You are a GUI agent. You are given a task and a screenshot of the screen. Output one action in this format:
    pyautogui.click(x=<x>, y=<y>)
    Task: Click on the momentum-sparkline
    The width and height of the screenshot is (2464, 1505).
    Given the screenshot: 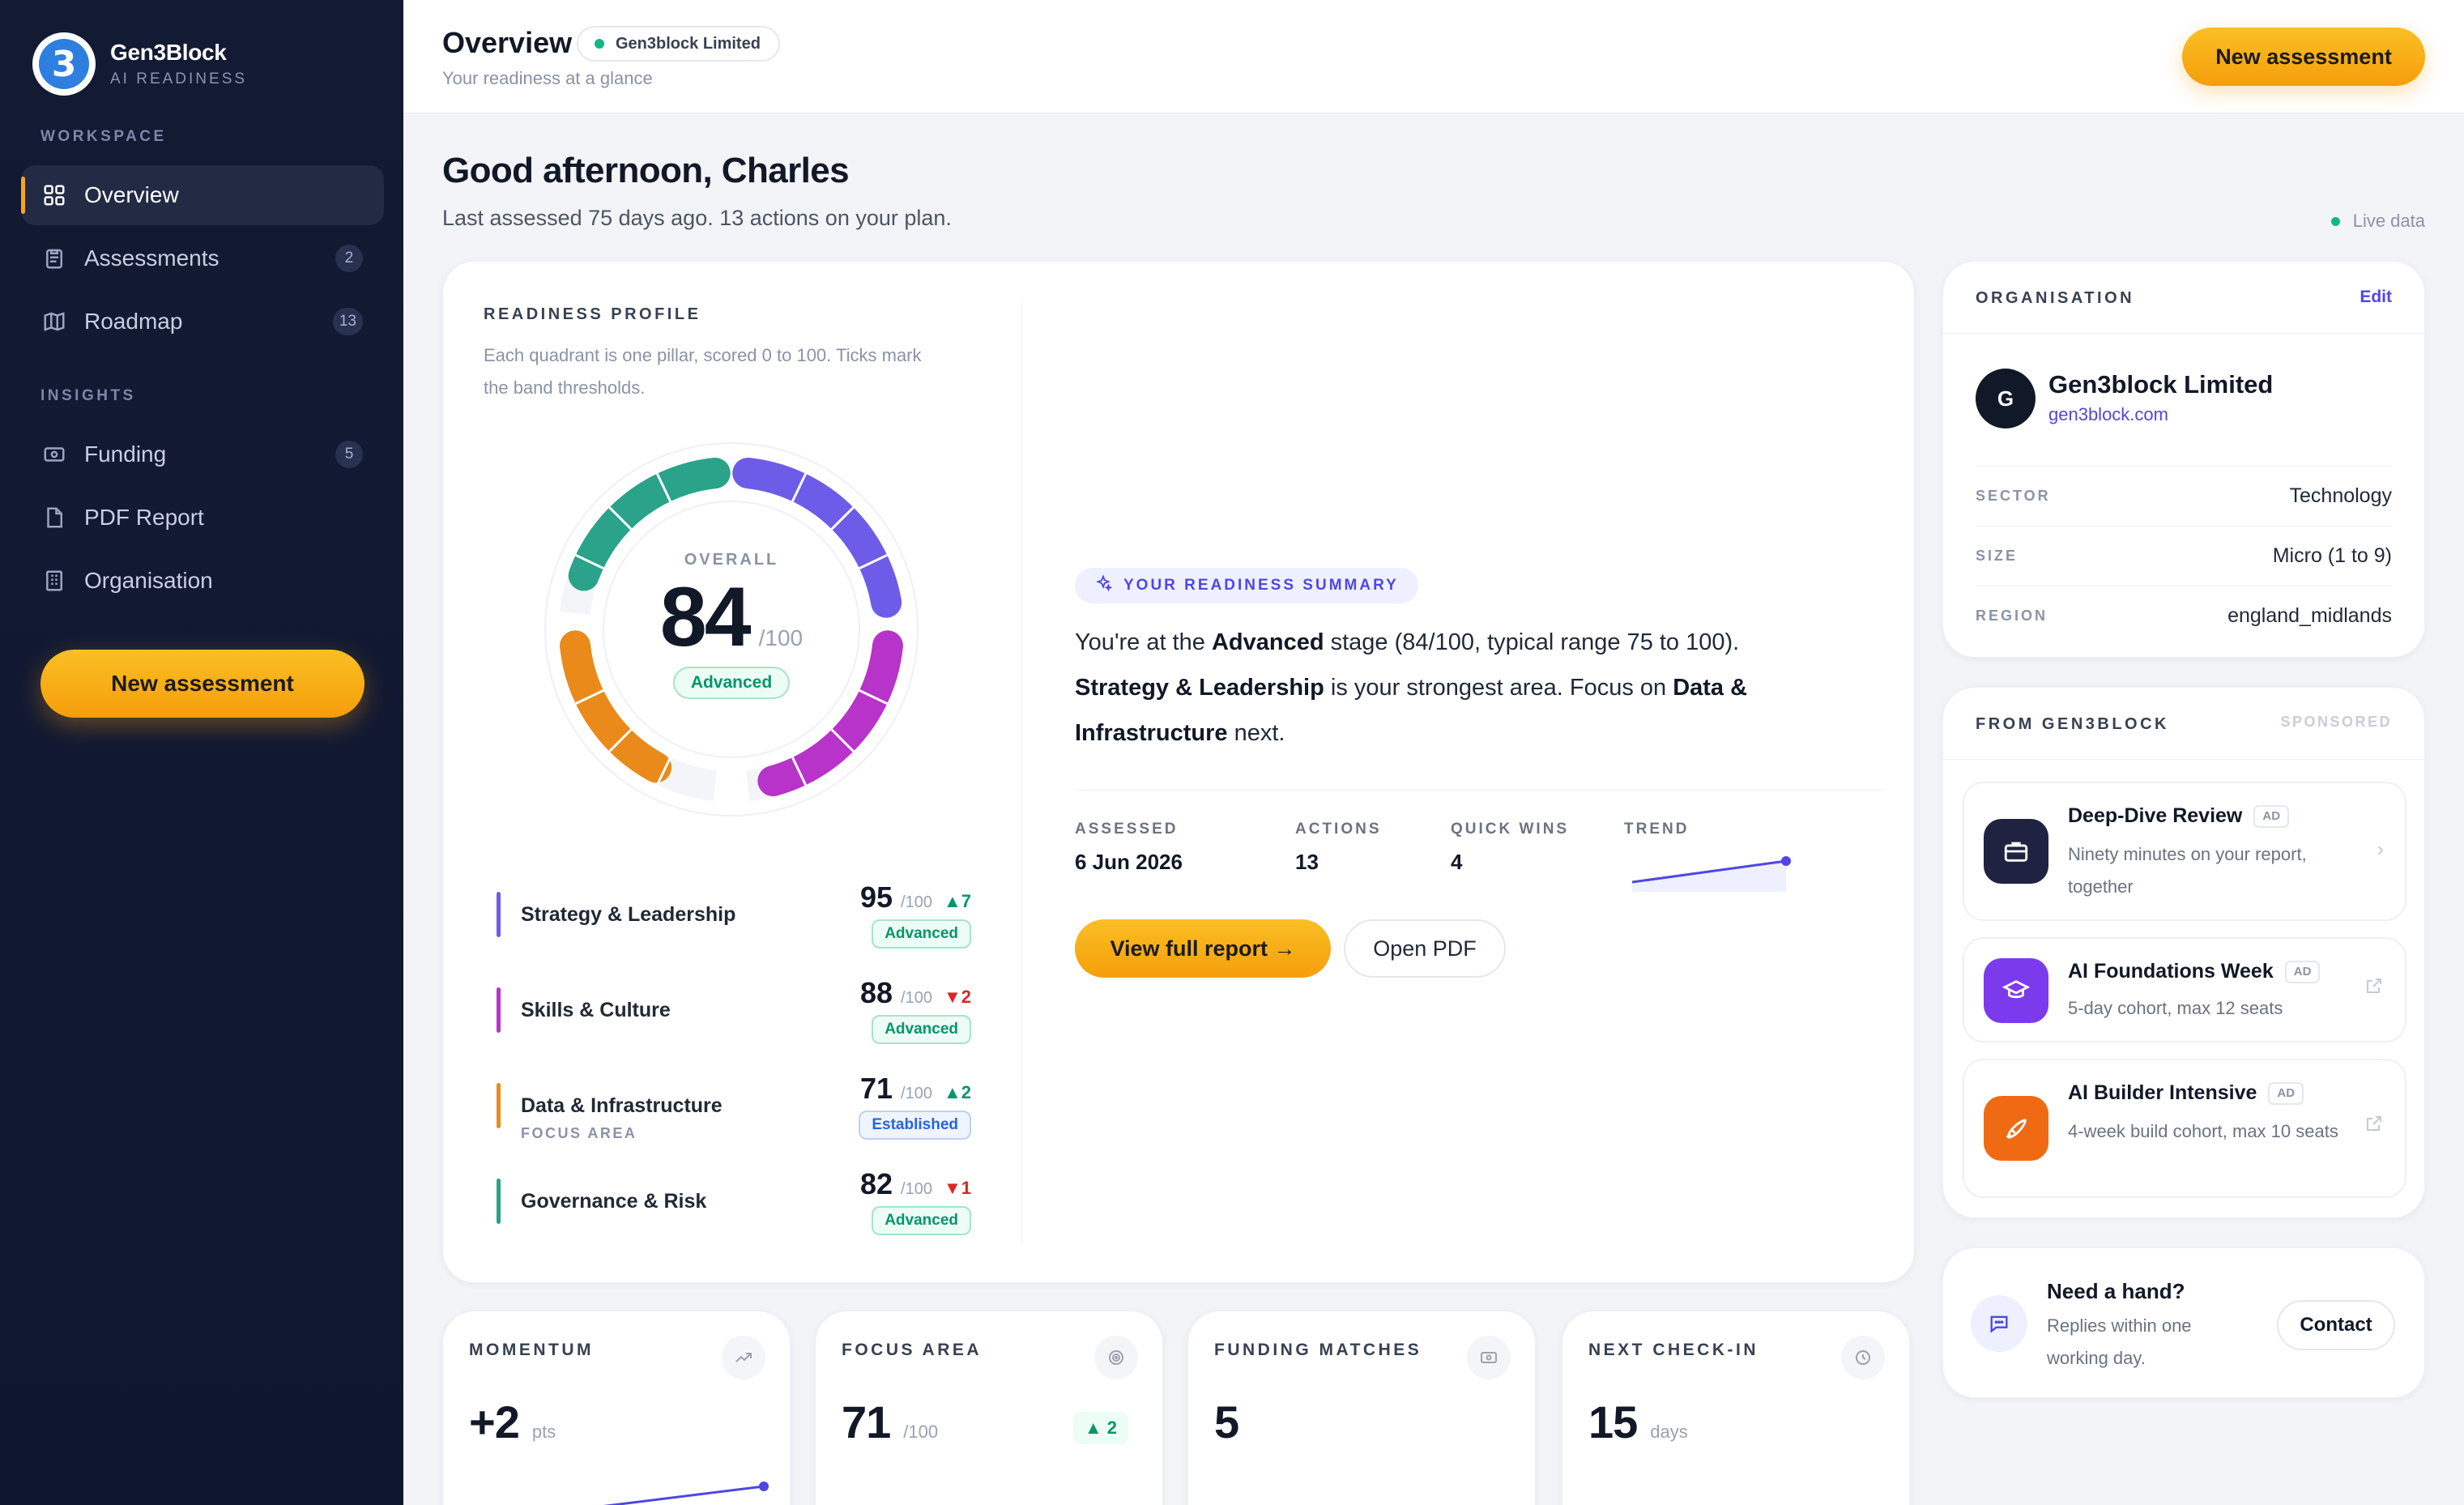 What is the action you would take?
    pyautogui.click(x=686, y=1493)
    